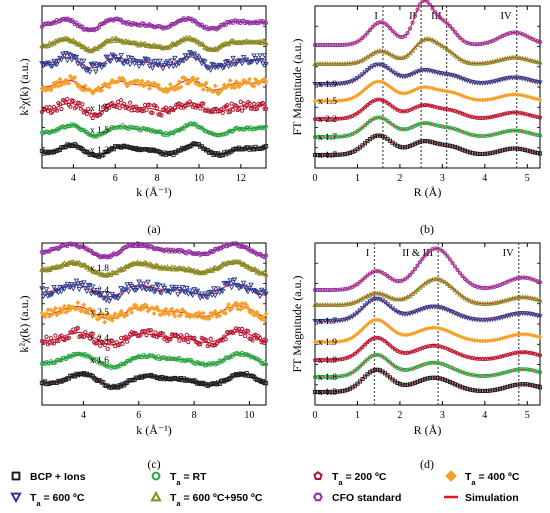 Image resolution: width=550 pixels, height=513 pixels. What do you see at coordinates (24, 86) in the screenshot?
I see `y-axis-label: k²χ(k) (a.u.)` at bounding box center [24, 86].